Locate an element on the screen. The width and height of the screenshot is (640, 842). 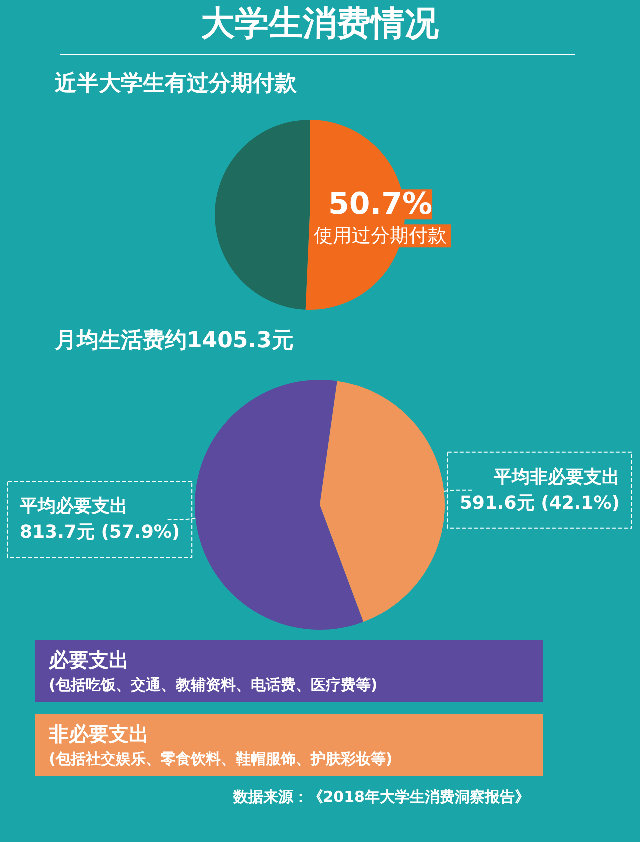
slice-label: 平均必要支出 is located at coordinates (73, 507).